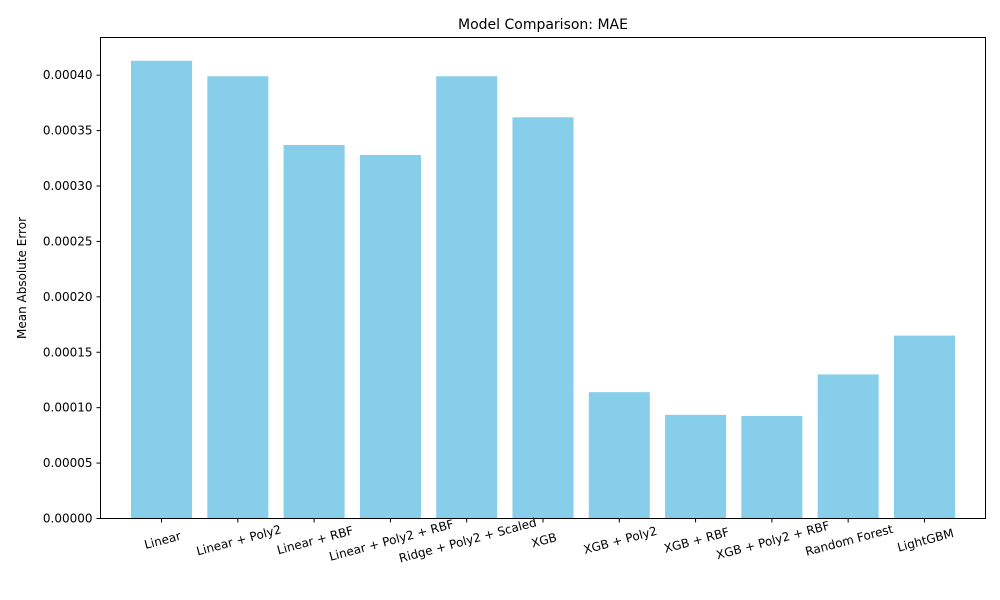  Describe the element at coordinates (68, 75) in the screenshot. I see `y-tick-label: 0.00040` at that location.